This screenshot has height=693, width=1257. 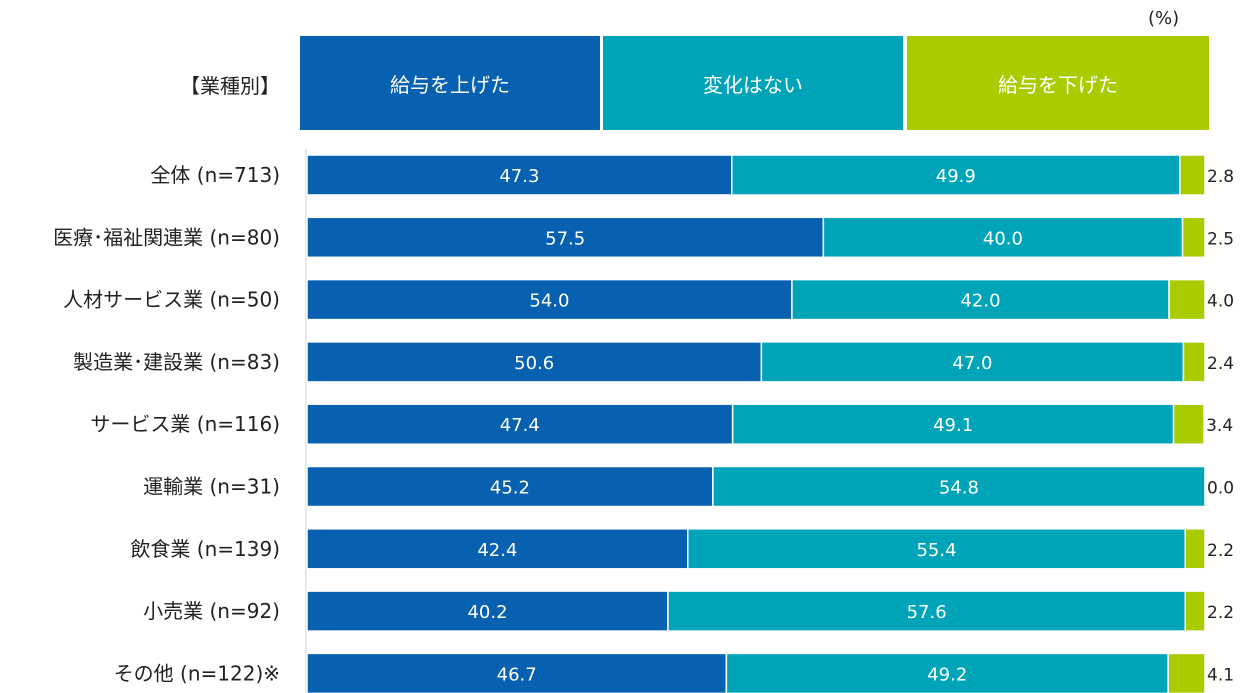 What do you see at coordinates (211, 487) in the screenshot?
I see `category-label: 運輸業 (n=31)` at bounding box center [211, 487].